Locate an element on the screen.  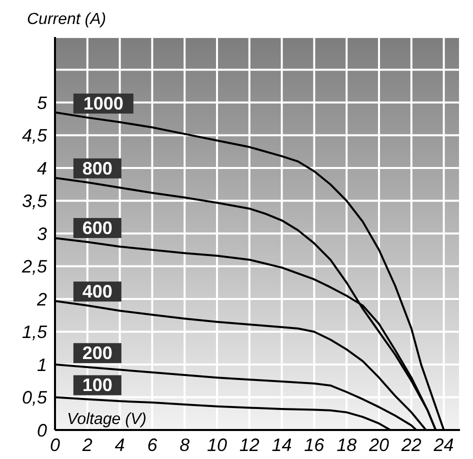
series-label: 100 is located at coordinates (97, 385).